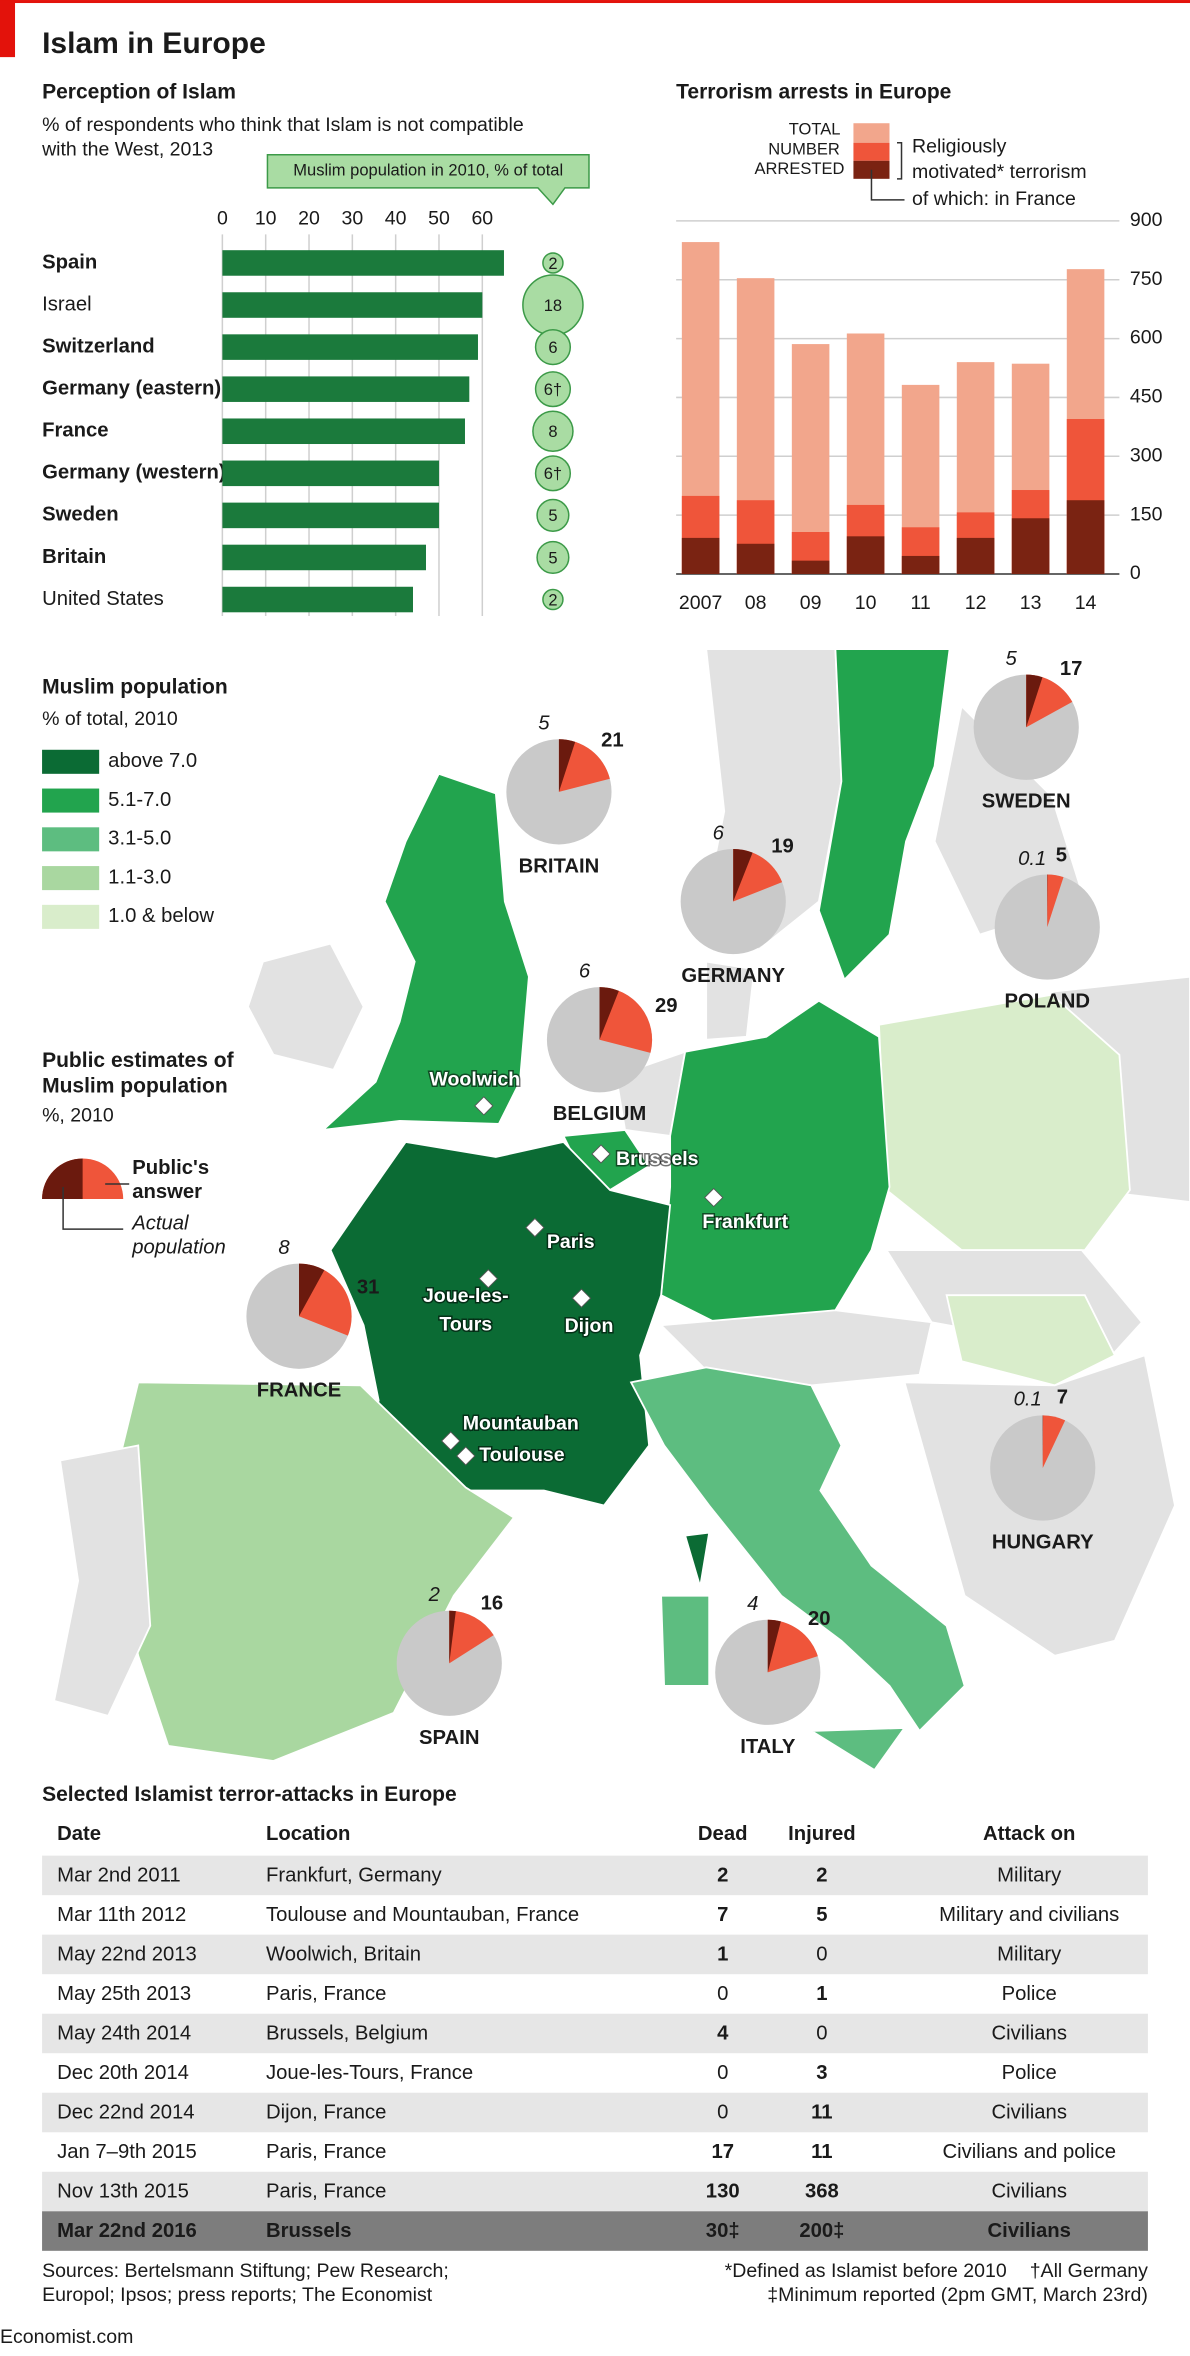  Describe the element at coordinates (722, 2112) in the screenshot. I see `table-cell: 0` at that location.